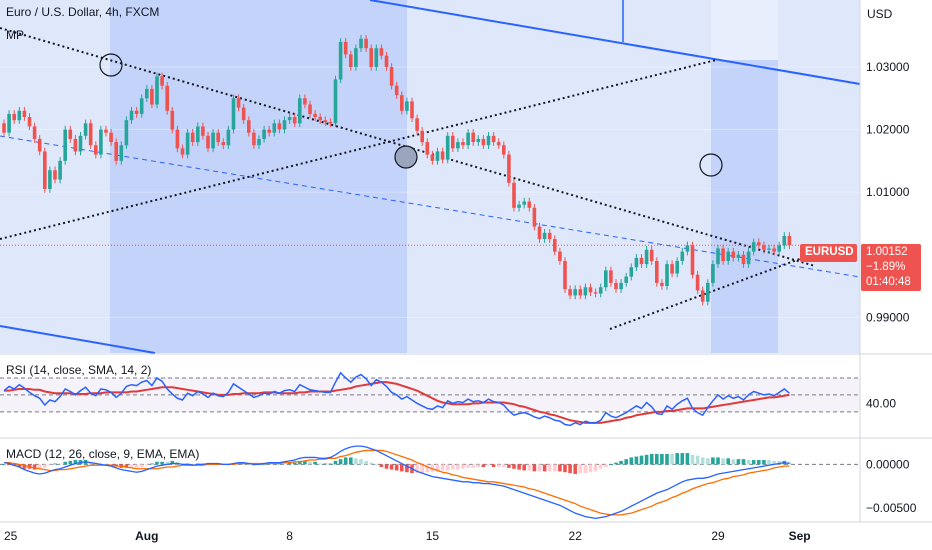  Describe the element at coordinates (576, 536) in the screenshot. I see `time-tick-label: 22` at that location.